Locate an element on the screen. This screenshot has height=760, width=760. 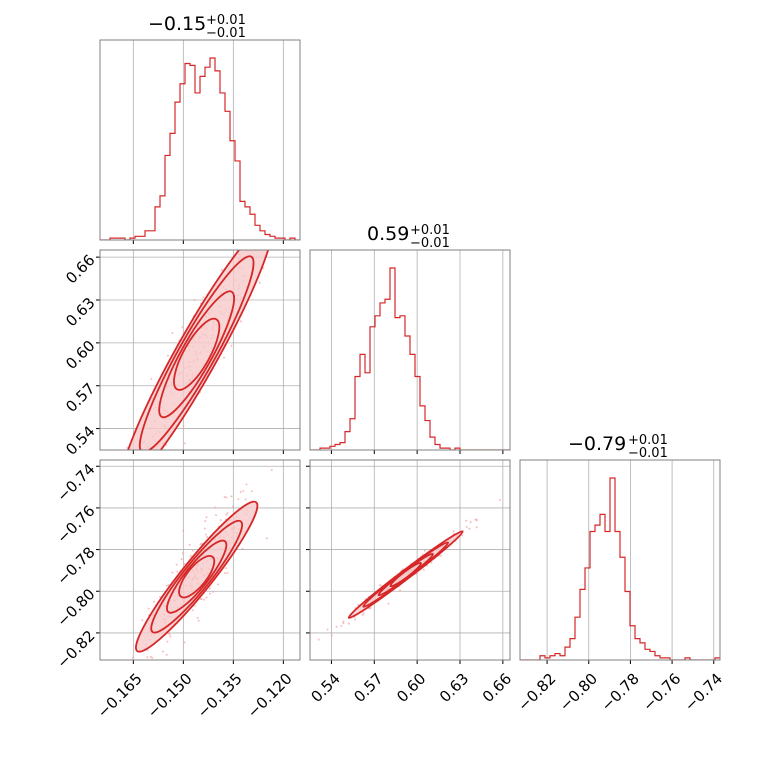
y-tick-label-2-1: −0.80 is located at coordinates (75, 607).